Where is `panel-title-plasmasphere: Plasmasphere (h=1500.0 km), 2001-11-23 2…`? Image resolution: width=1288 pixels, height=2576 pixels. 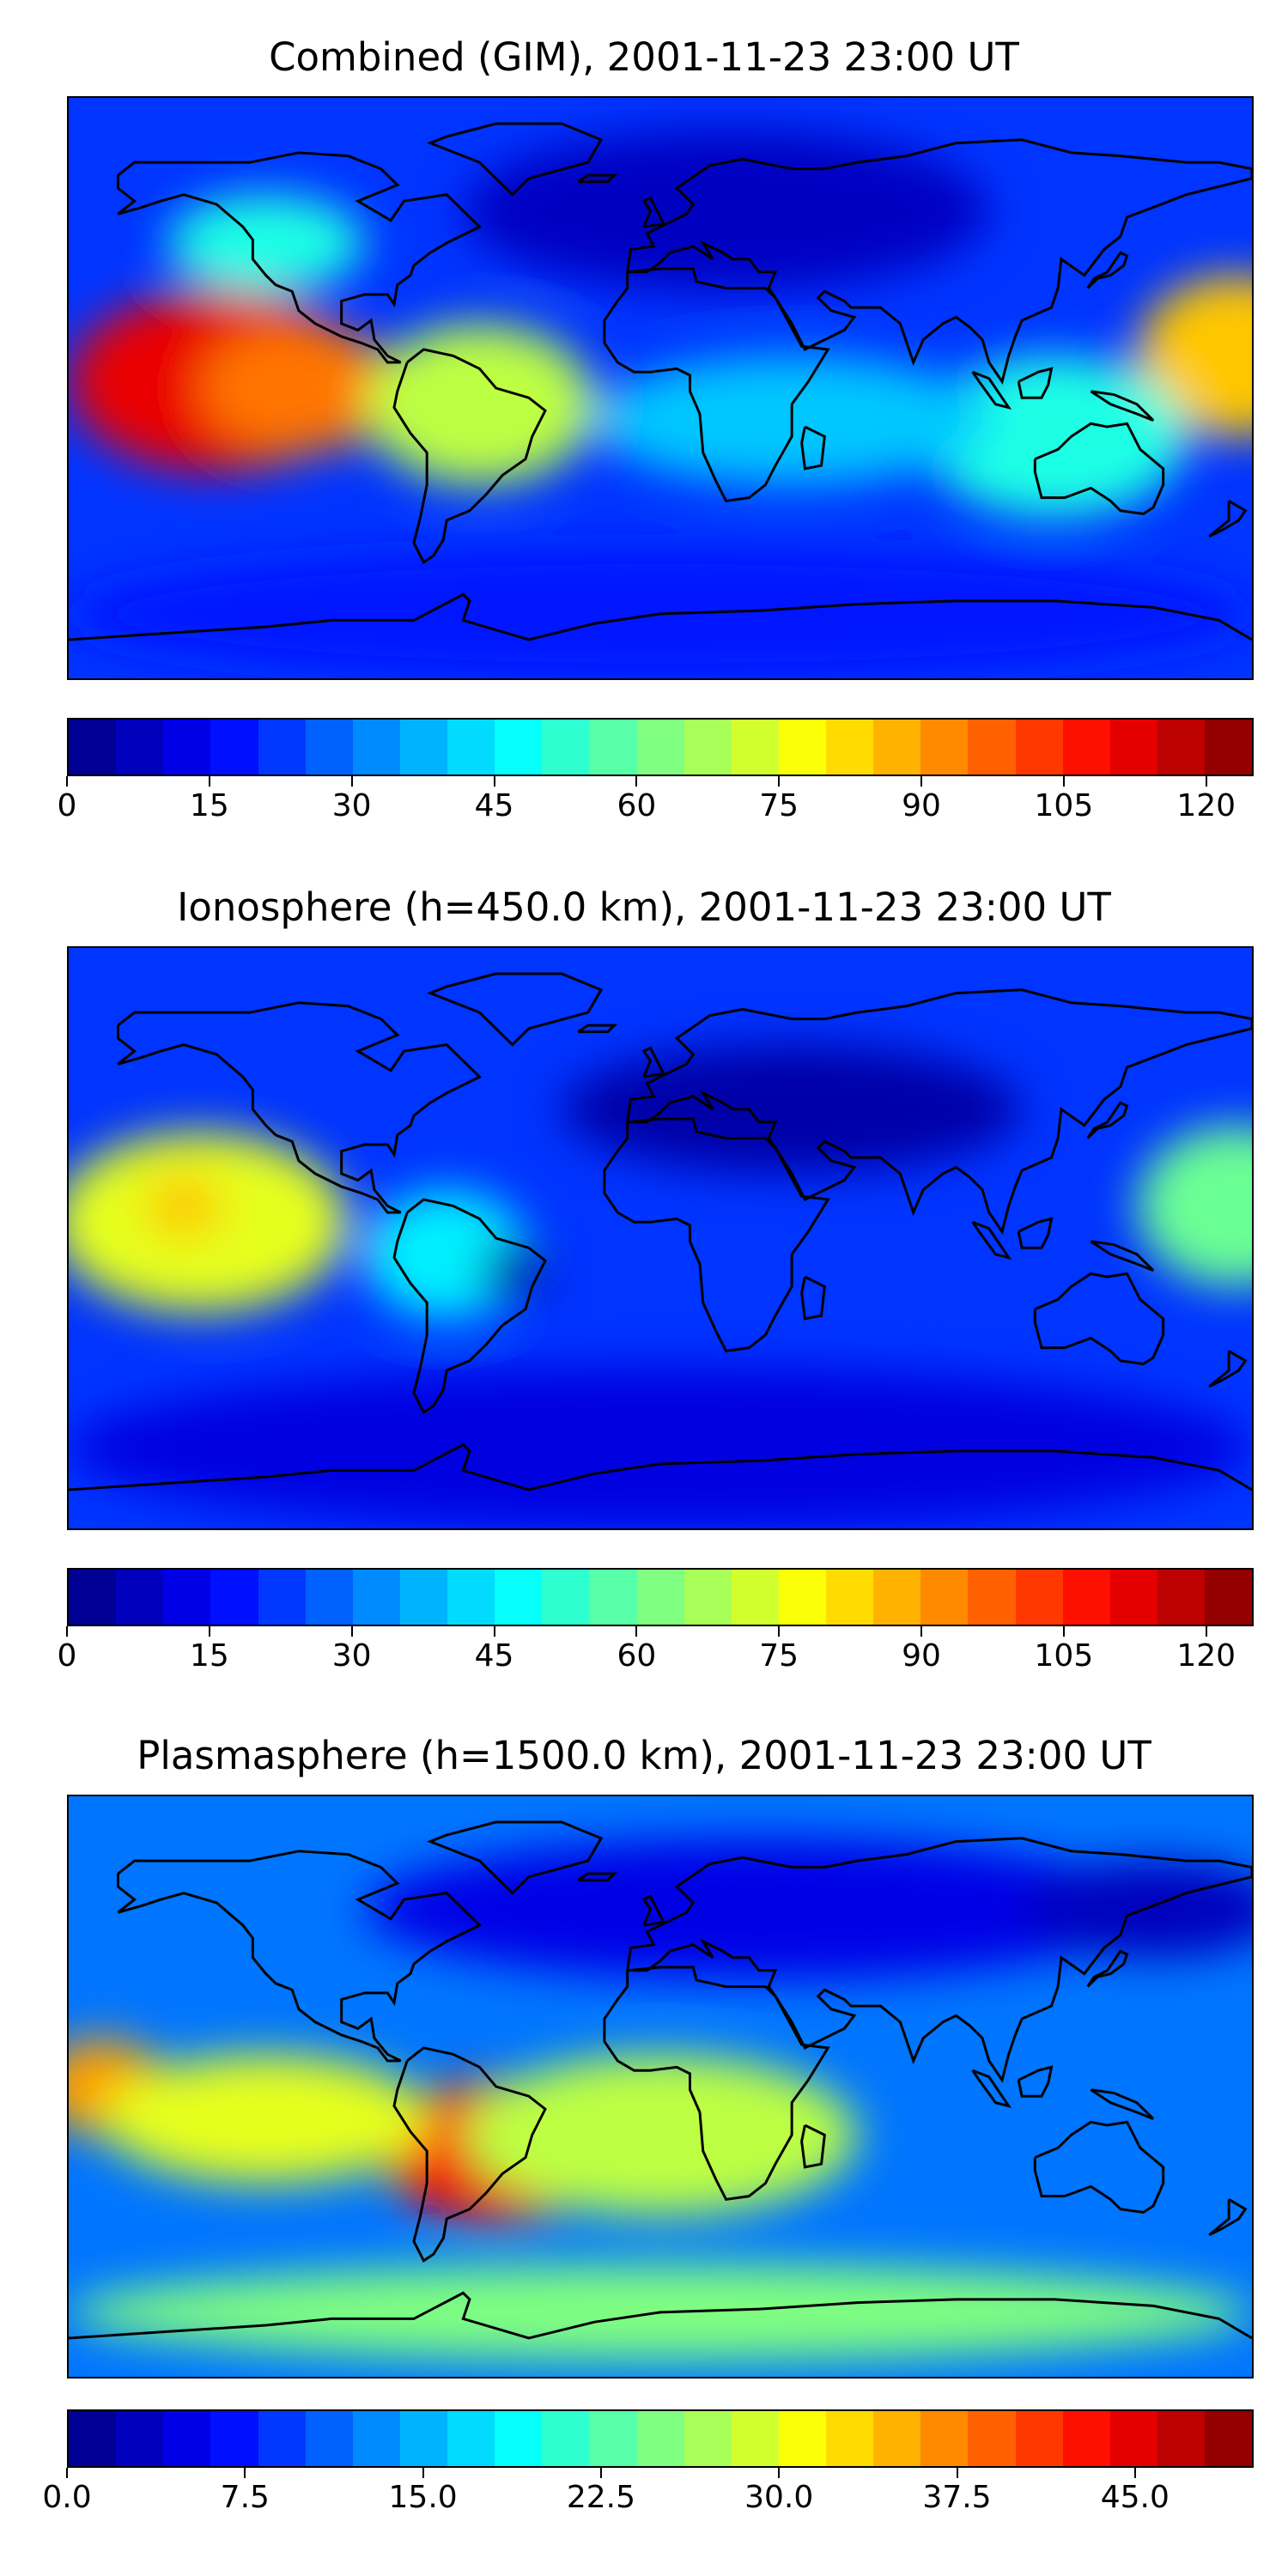
panel-title-plasmasphere: Plasmasphere (h=1500.0 km), 2001-11-23 2… is located at coordinates (644, 1755).